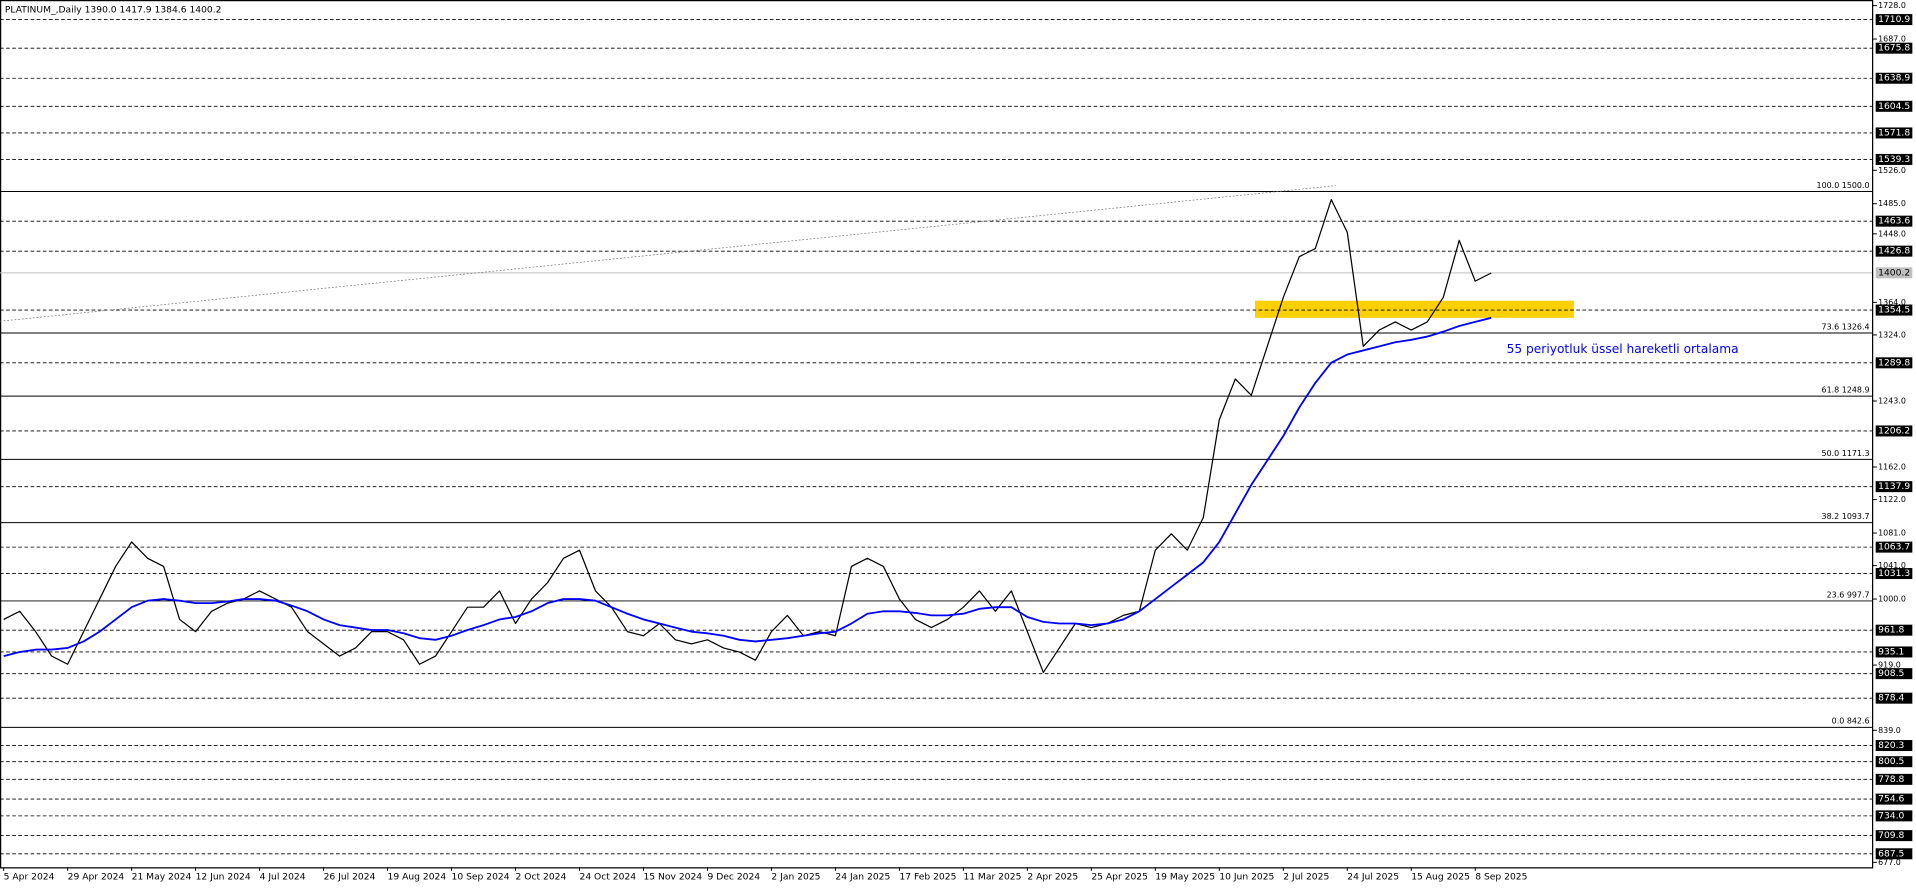 Image resolution: width=1916 pixels, height=888 pixels. I want to click on level-label: 1539.3, so click(1894, 159).